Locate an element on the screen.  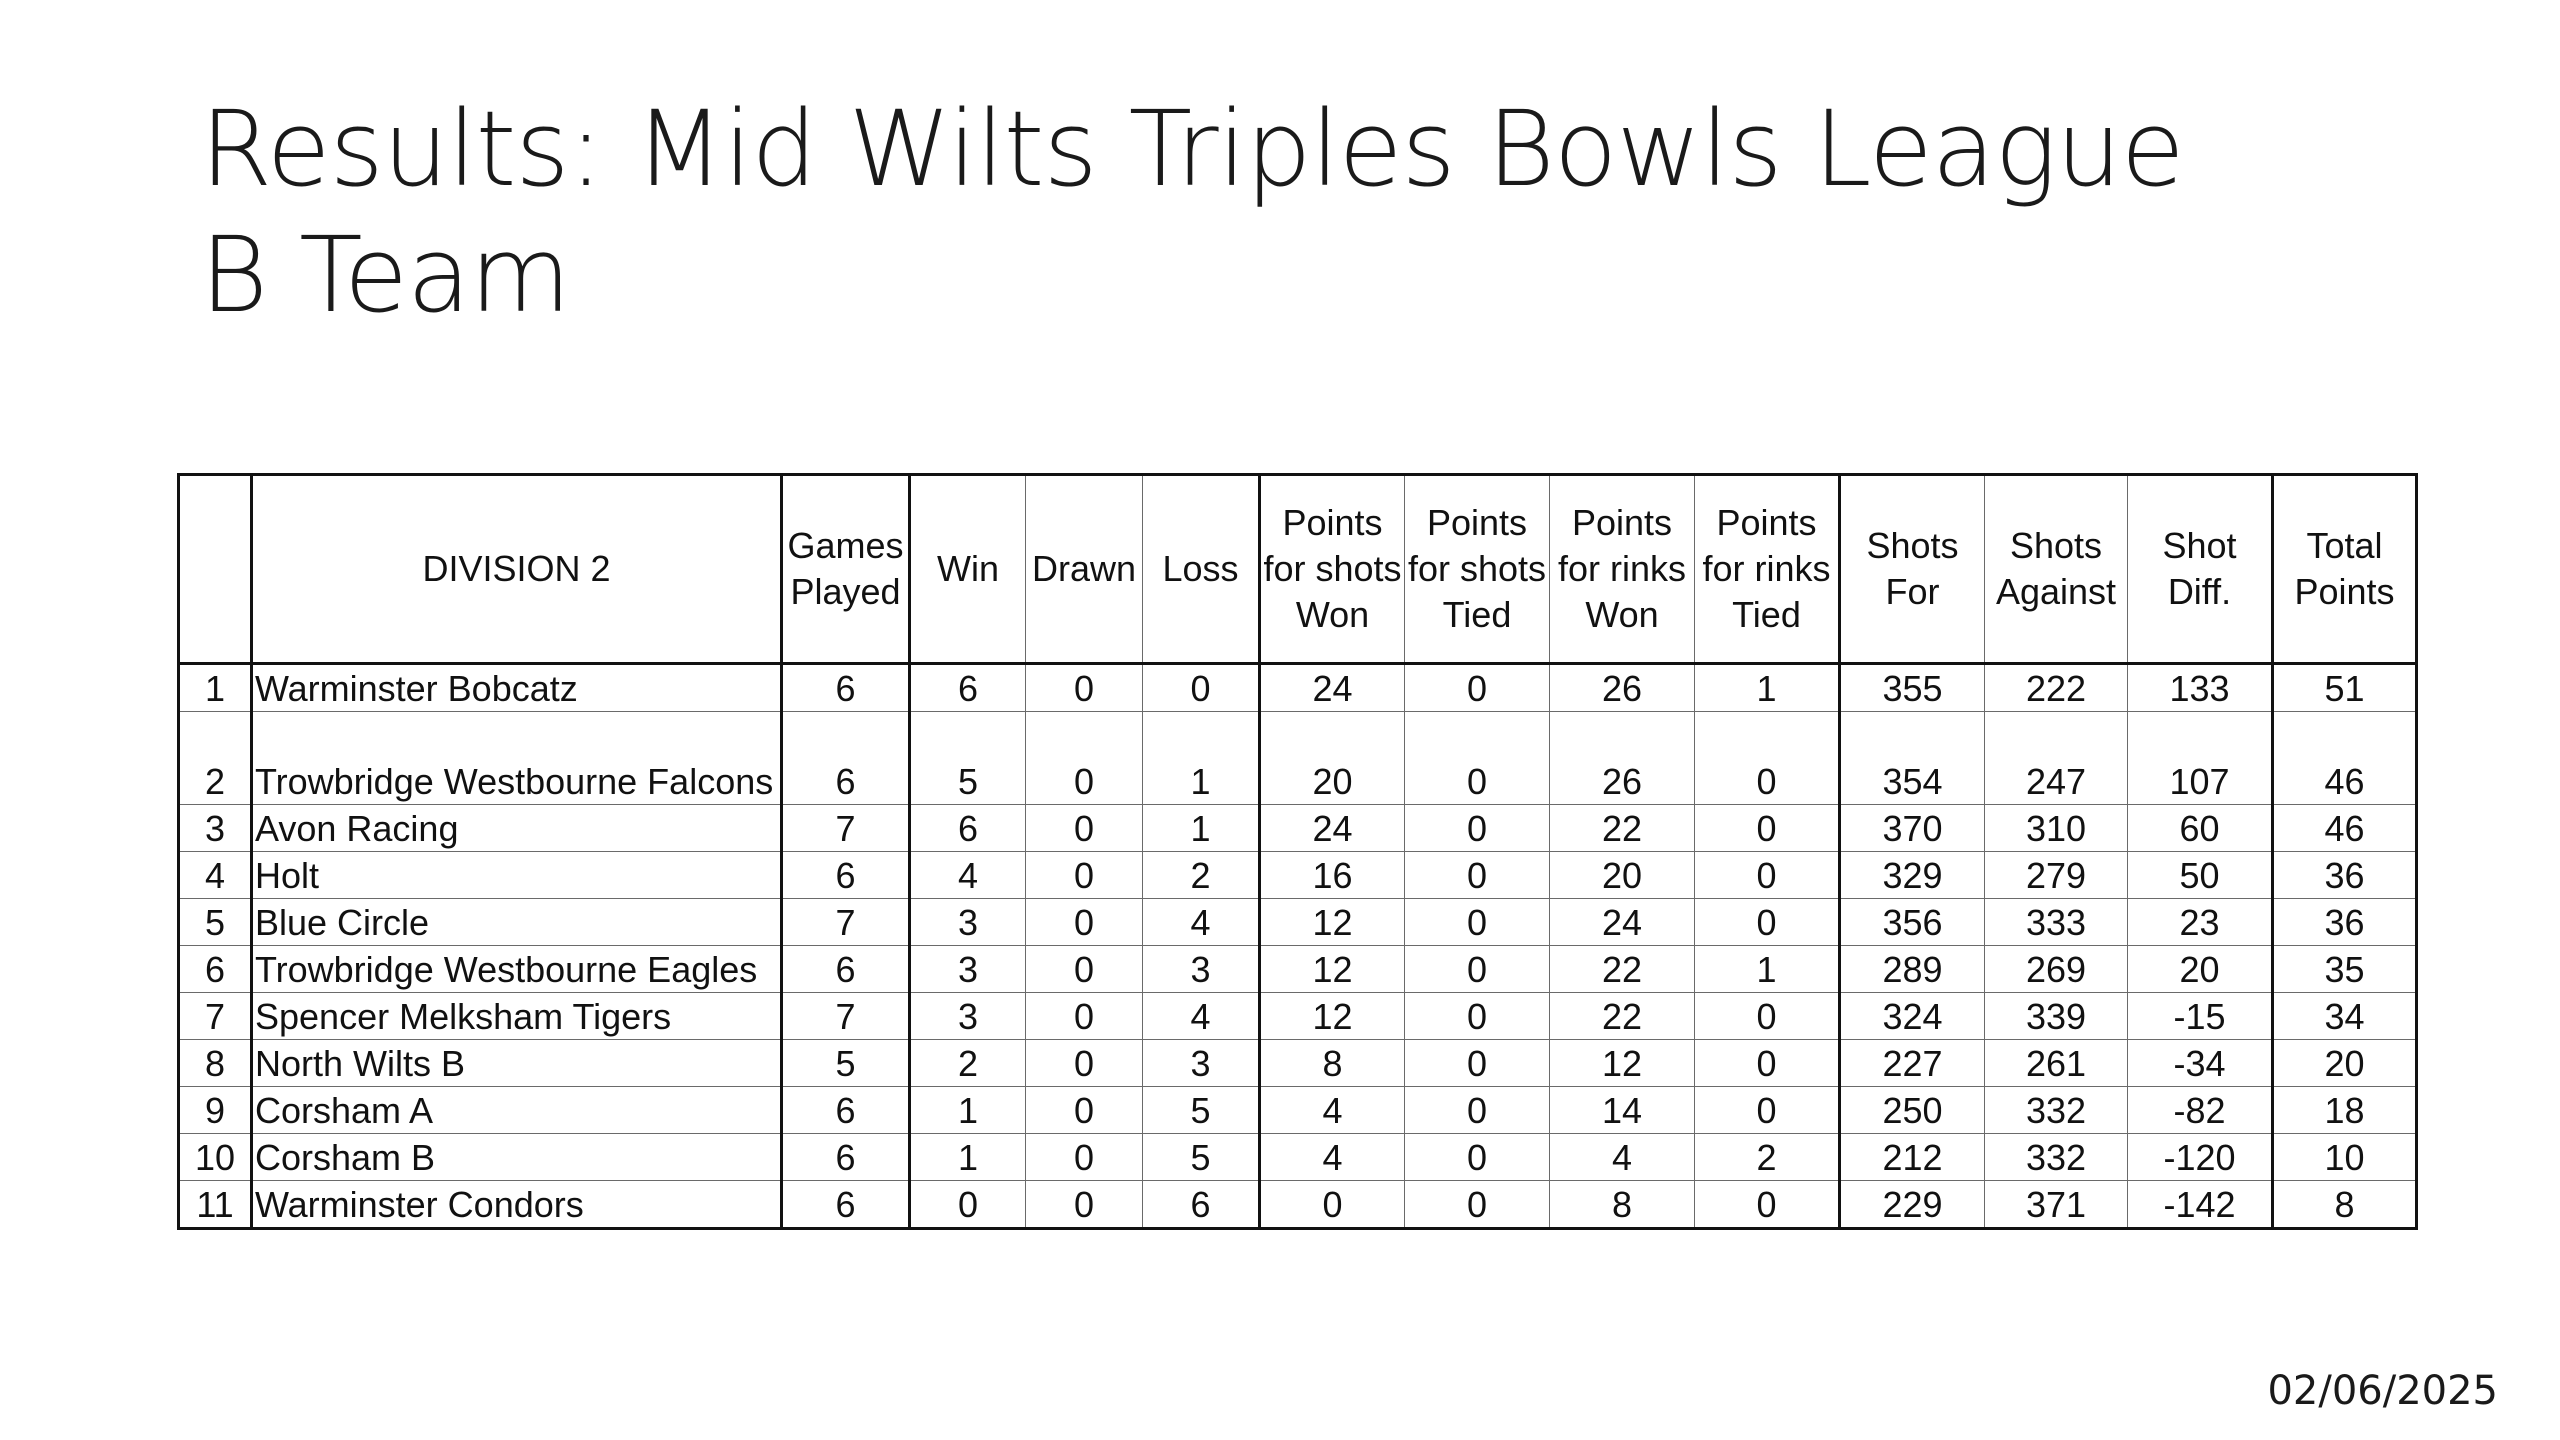
shots-for-cell: 250 is located at coordinates (1912, 1110).